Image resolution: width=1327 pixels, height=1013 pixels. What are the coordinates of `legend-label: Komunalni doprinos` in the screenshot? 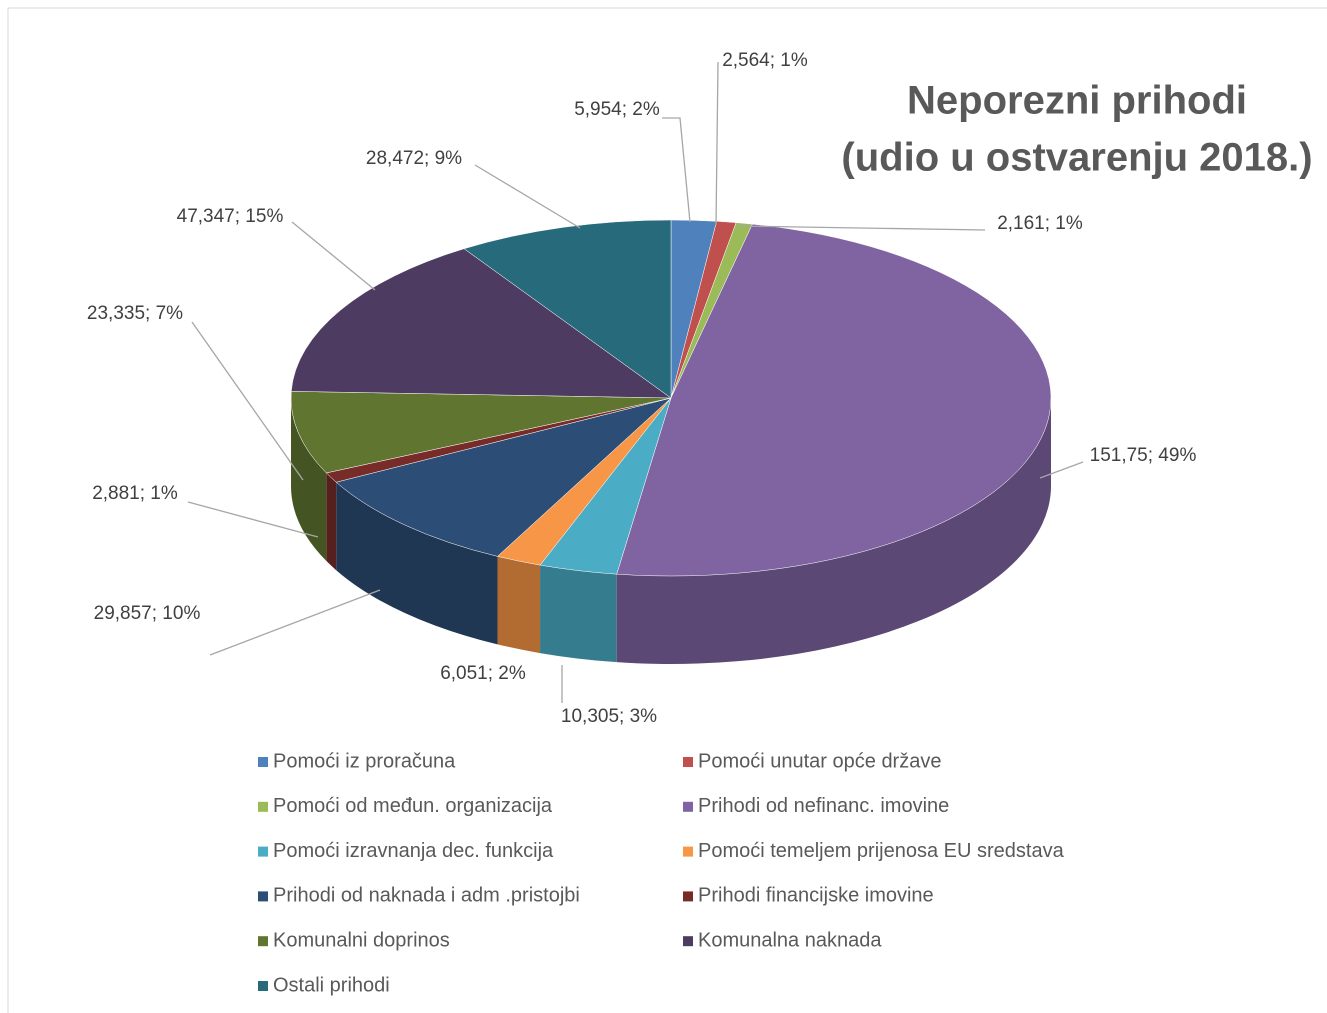 It's located at (361, 940).